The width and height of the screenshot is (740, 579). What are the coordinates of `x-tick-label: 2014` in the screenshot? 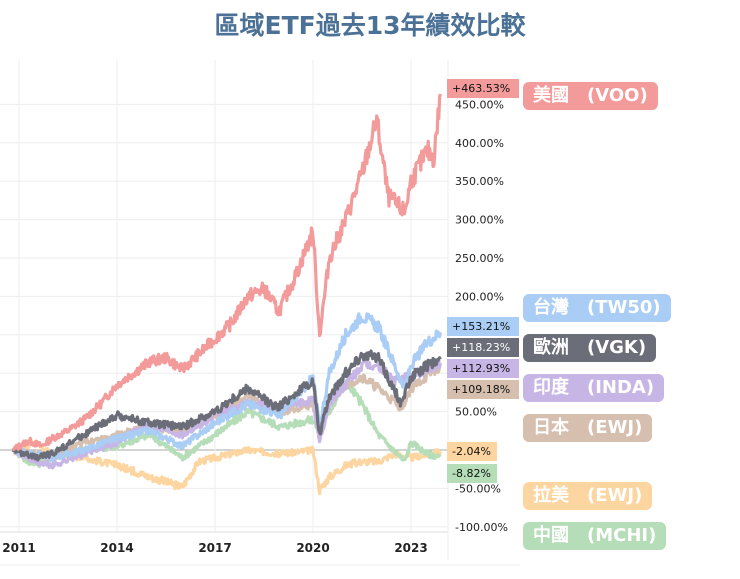 It's located at (116, 548).